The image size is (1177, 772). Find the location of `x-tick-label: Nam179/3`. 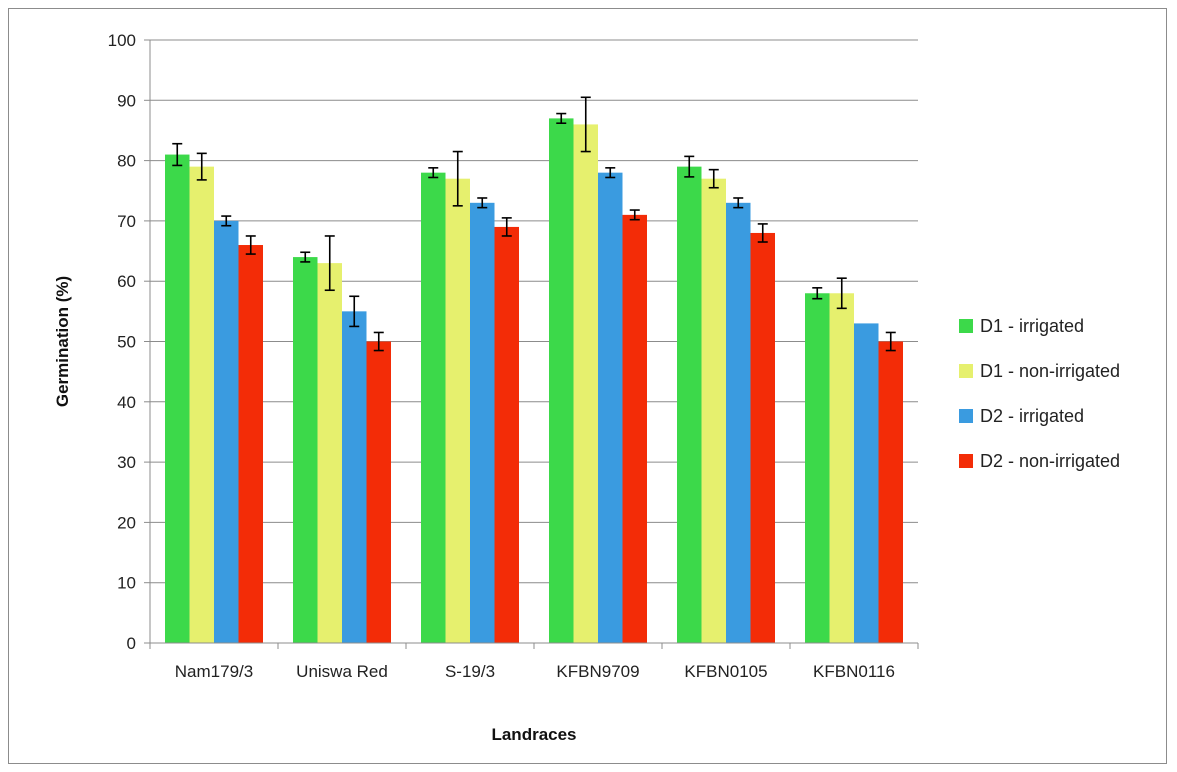

x-tick-label: Nam179/3 is located at coordinates (214, 671).